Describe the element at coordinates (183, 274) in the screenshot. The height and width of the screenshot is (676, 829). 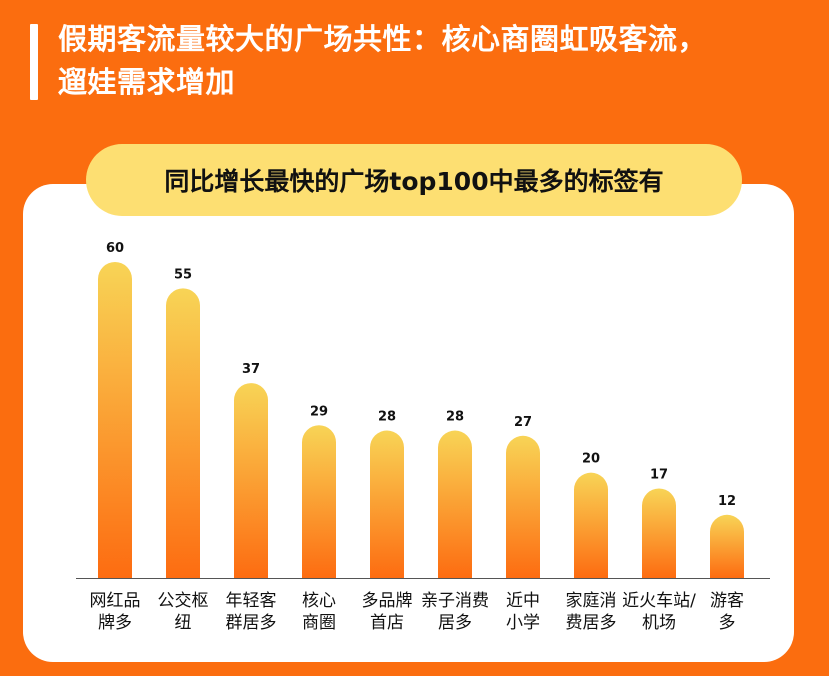
I see `bar-value-label: 55` at that location.